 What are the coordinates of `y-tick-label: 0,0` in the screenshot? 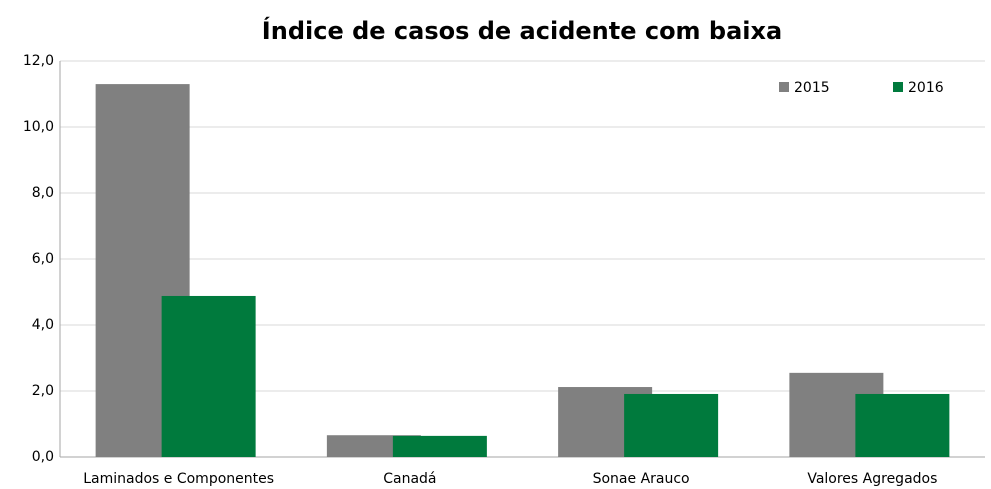 It's located at (43, 457).